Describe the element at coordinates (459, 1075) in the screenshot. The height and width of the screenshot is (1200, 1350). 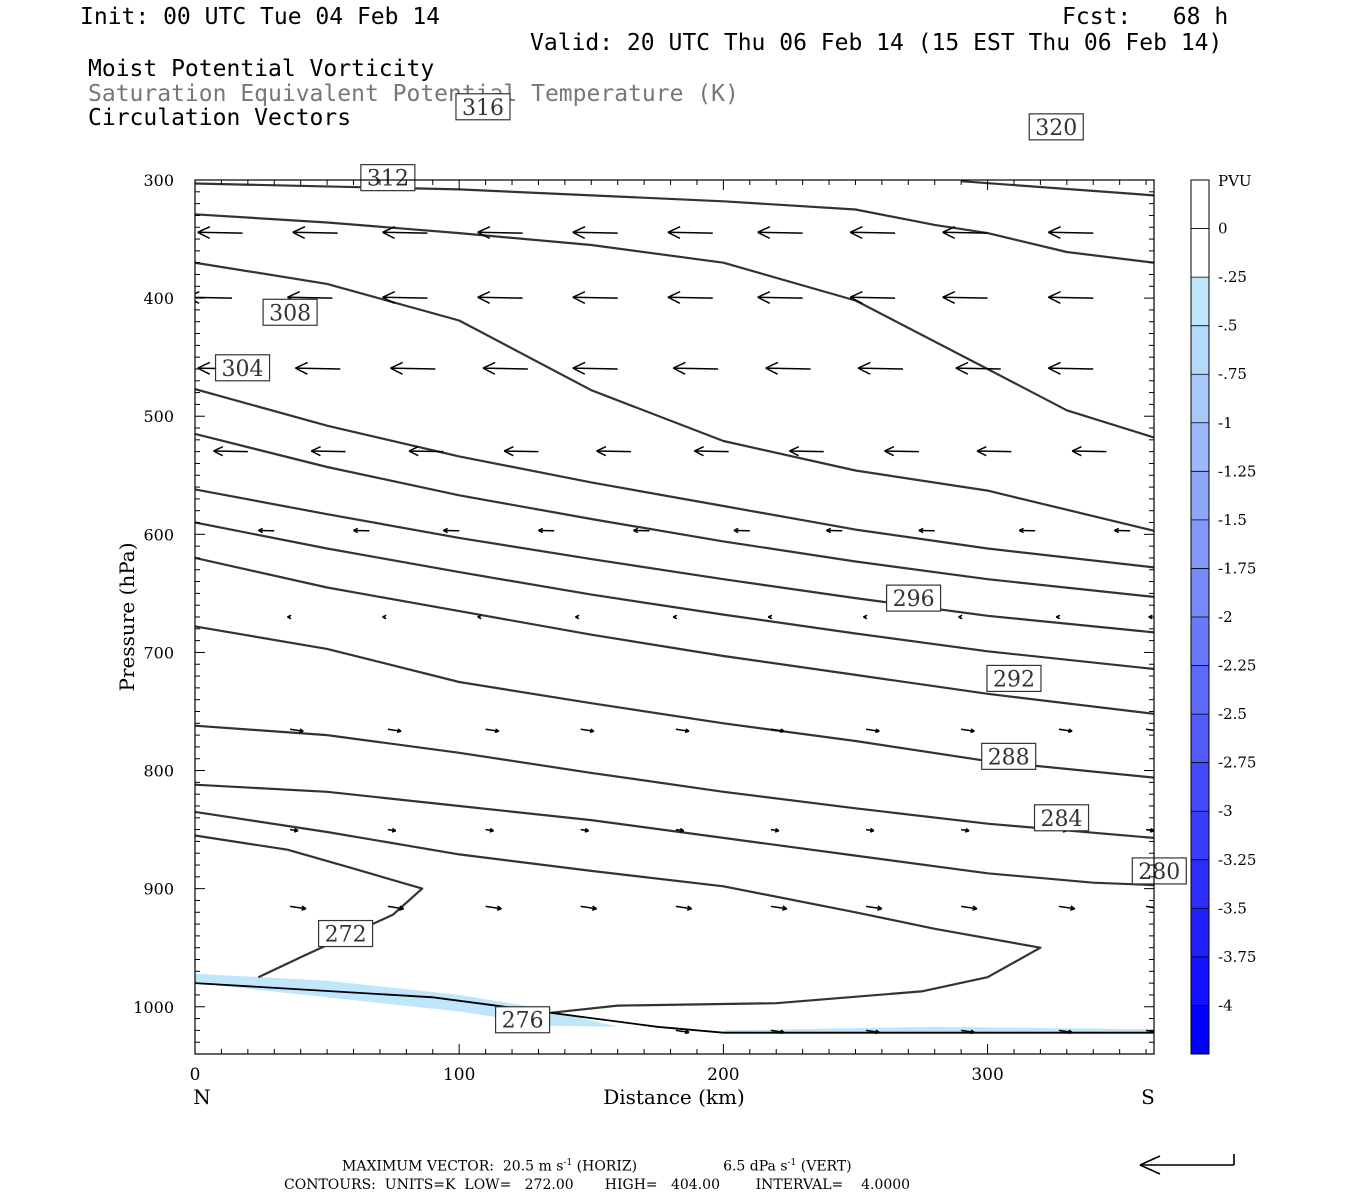
I see `x-tick-label: 100` at that location.